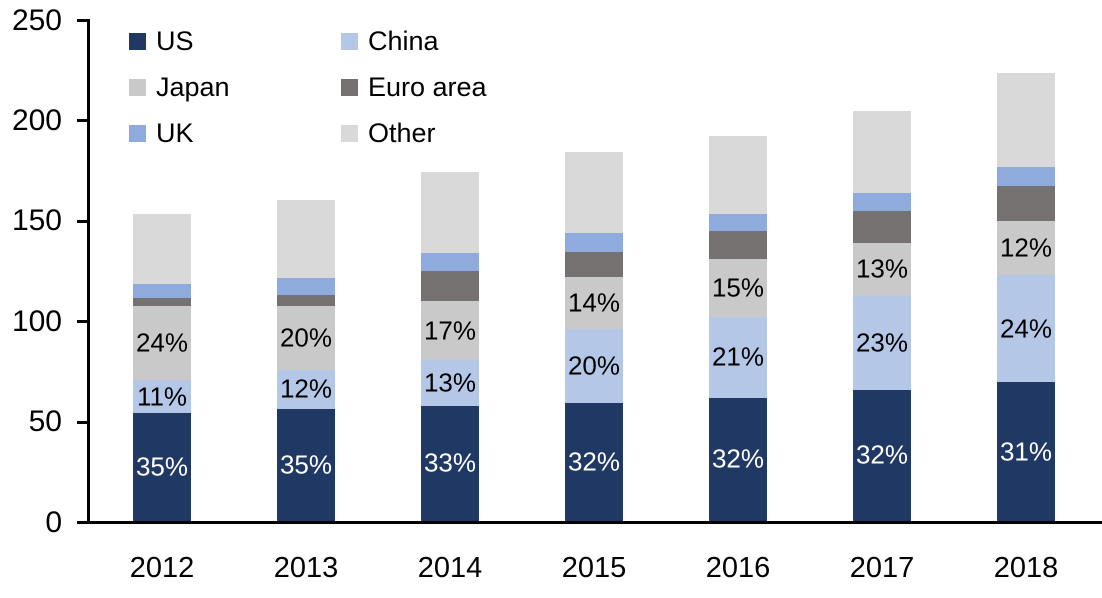  What do you see at coordinates (450, 383) in the screenshot?
I see `bar-segment-china: 13%` at bounding box center [450, 383].